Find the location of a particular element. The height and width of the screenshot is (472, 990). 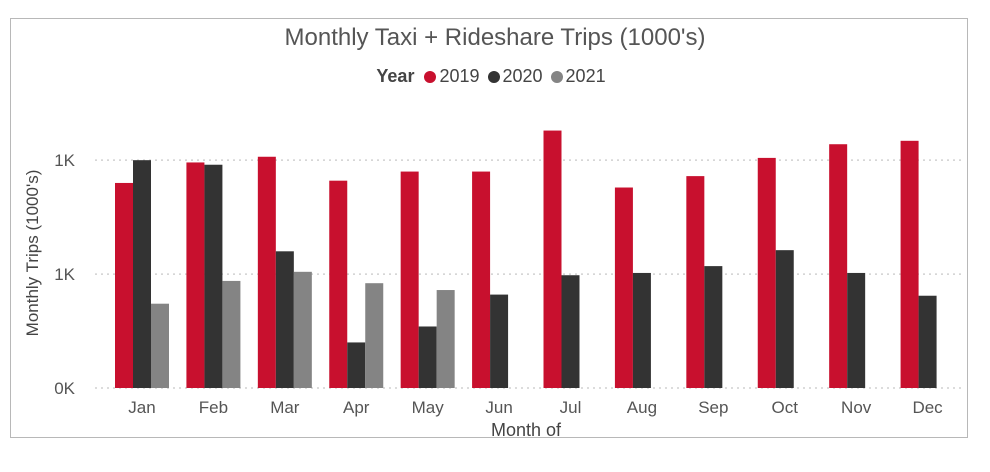

x-tick-label: Jun is located at coordinates (498, 407).